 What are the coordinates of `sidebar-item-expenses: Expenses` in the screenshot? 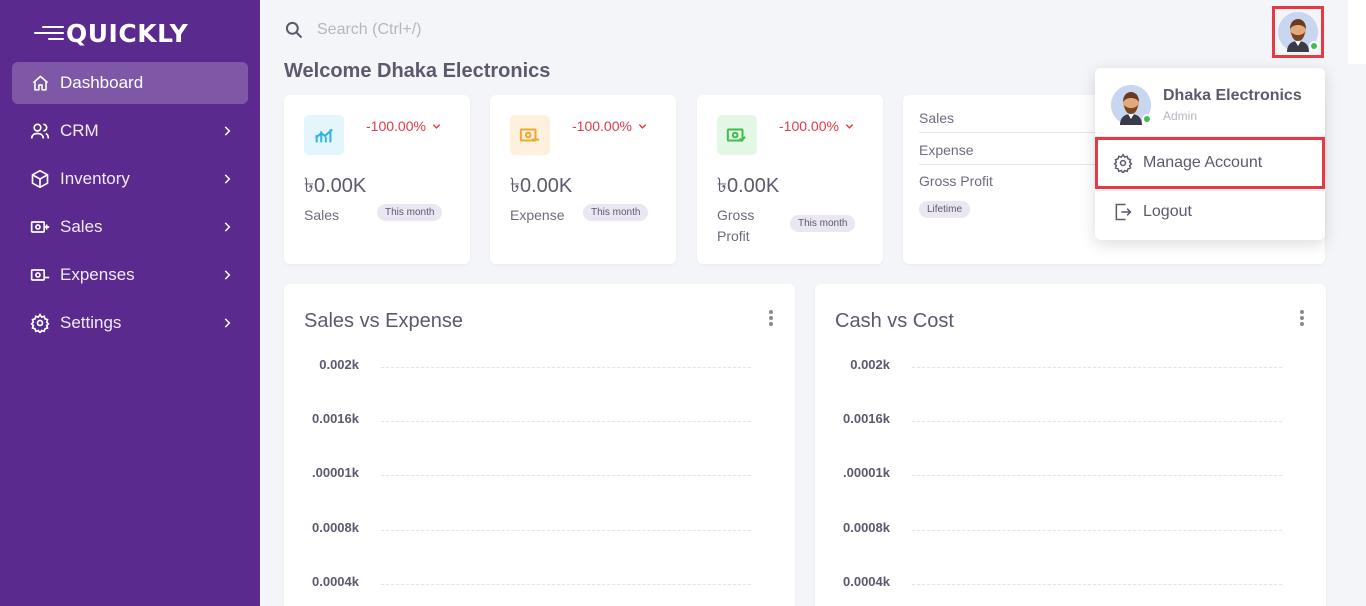 It's located at (130, 275).